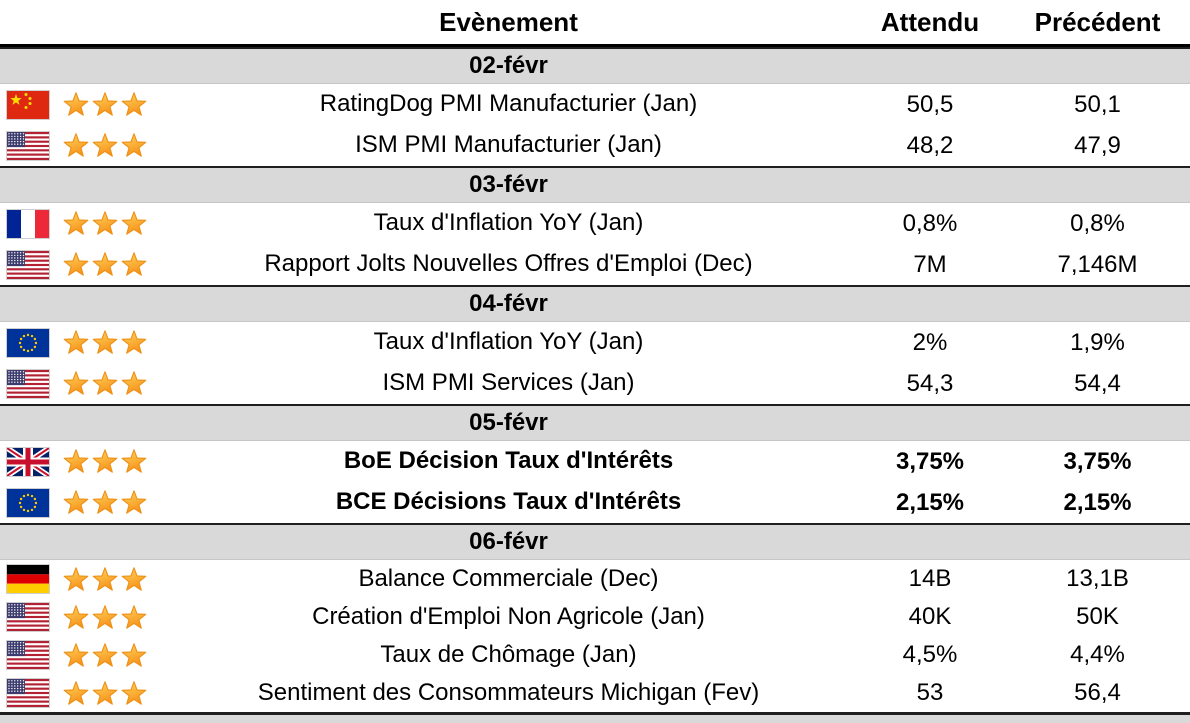  I want to click on event-label: ISM PMI Services (Jan), so click(508, 383).